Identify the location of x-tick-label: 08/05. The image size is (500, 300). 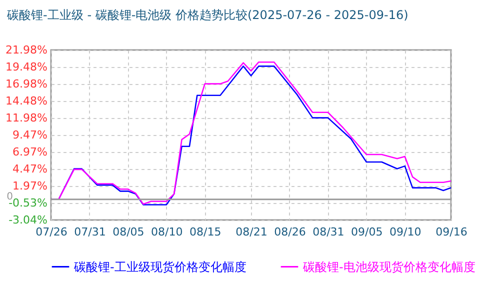
(128, 232).